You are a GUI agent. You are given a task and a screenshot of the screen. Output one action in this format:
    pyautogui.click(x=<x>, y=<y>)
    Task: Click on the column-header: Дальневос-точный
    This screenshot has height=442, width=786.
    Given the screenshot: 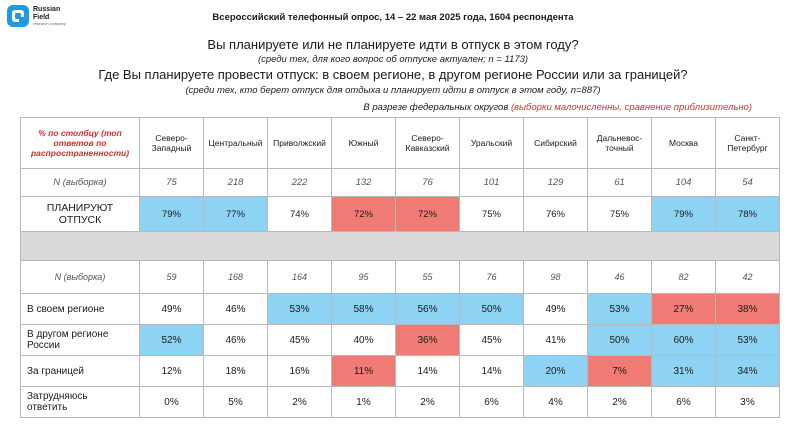 What is the action you would take?
    pyautogui.click(x=619, y=143)
    